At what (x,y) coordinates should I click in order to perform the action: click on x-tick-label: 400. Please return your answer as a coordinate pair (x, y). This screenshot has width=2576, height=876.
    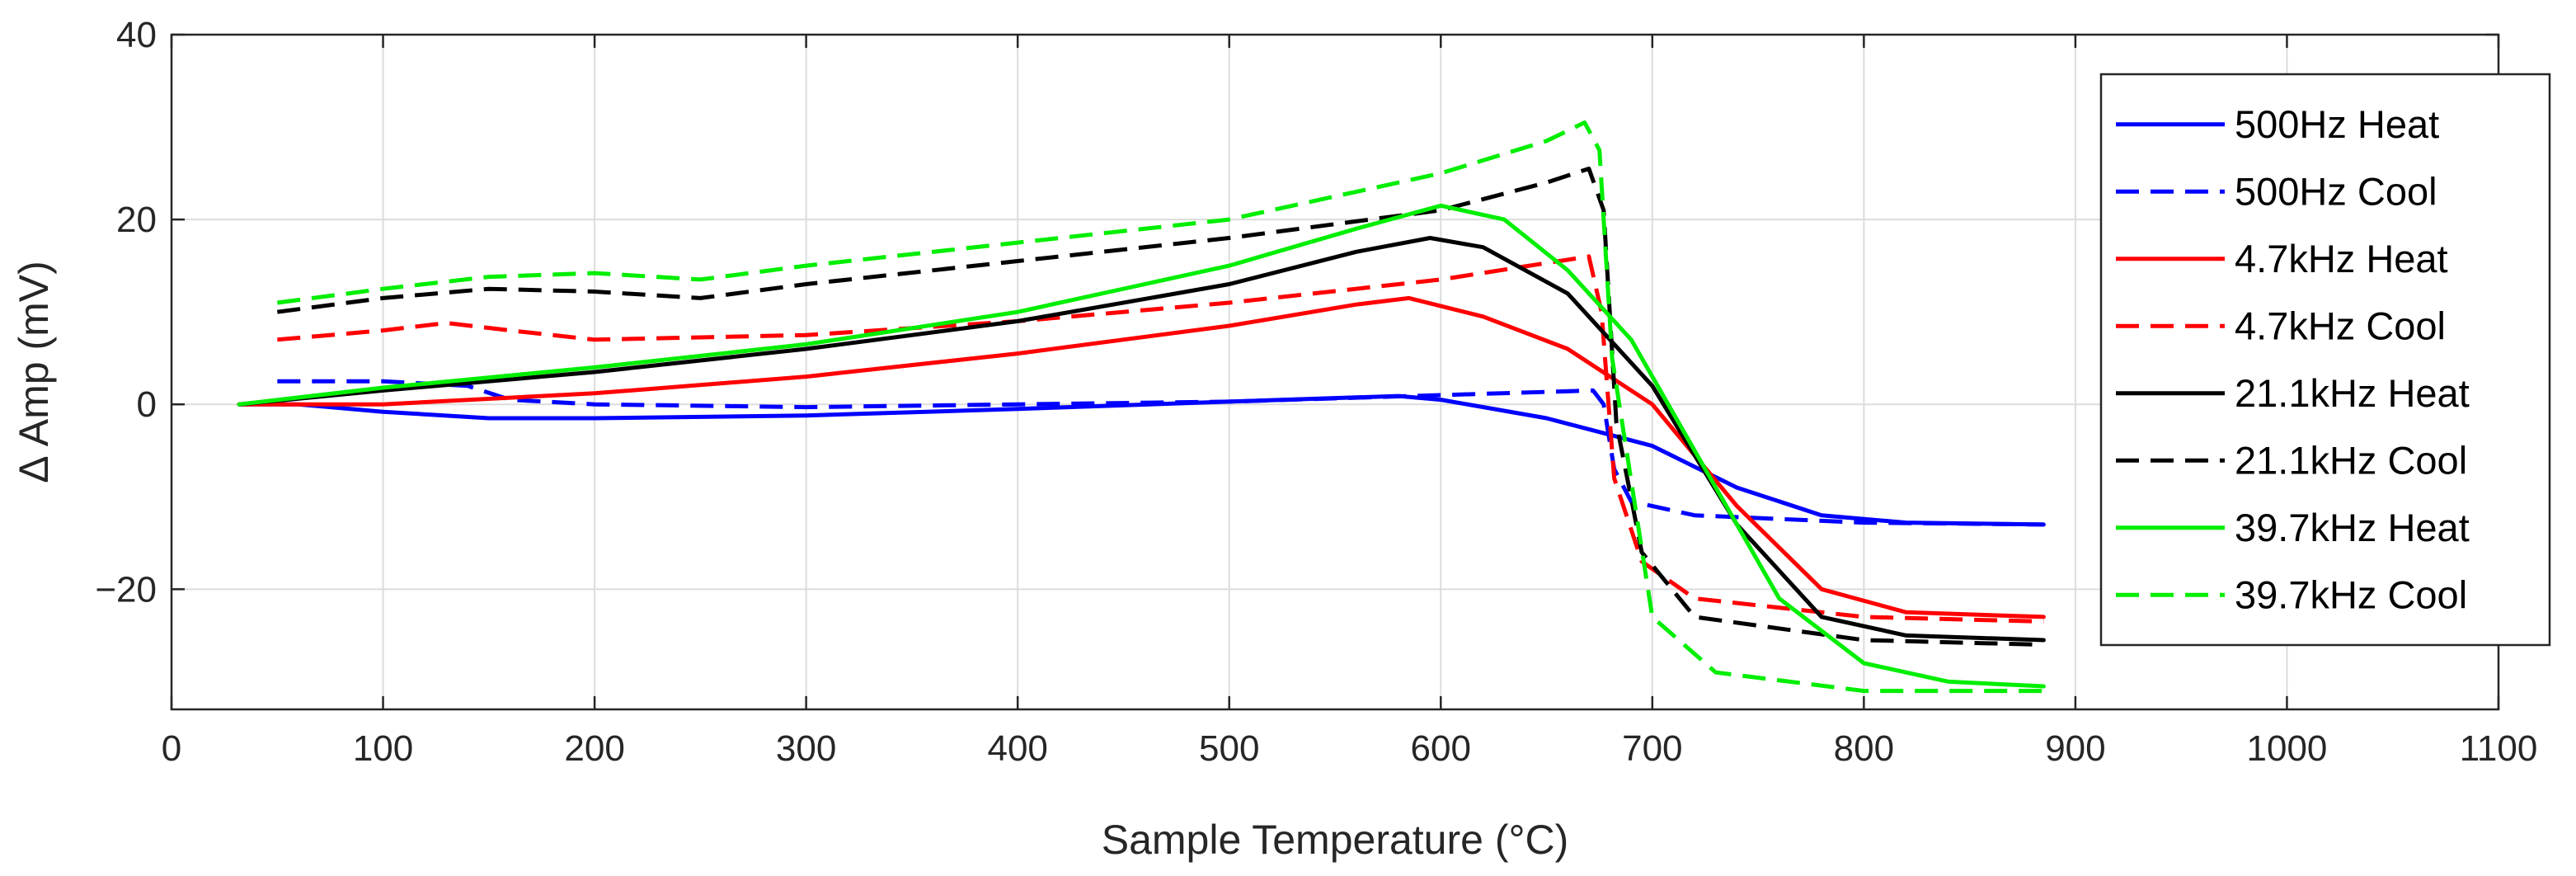
    Looking at the image, I should click on (1017, 748).